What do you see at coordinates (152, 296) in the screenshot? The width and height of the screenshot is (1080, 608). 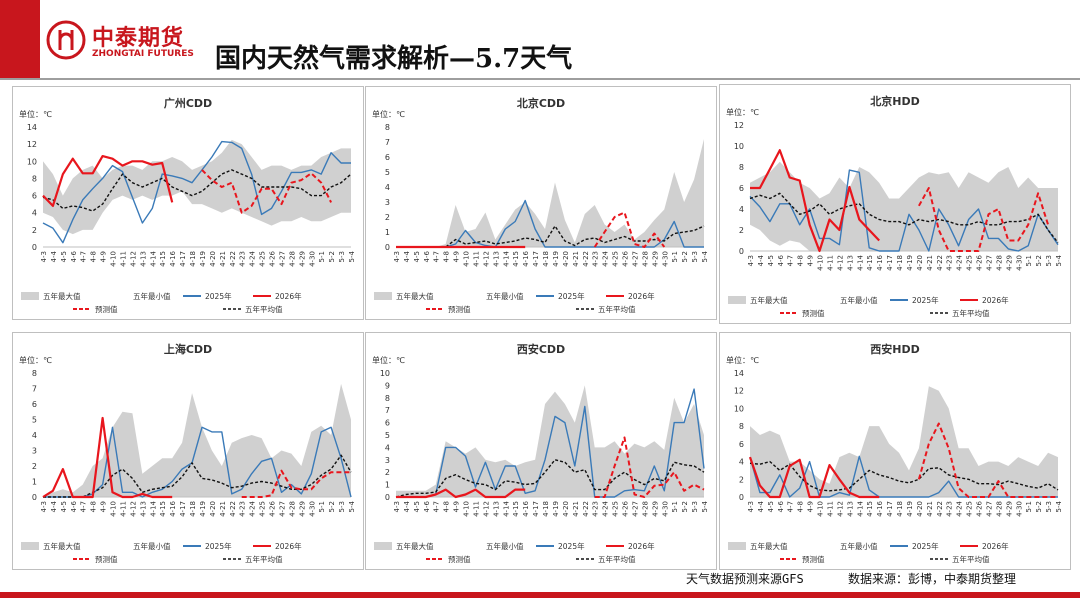 I see `legend-label: 五年最小值` at bounding box center [152, 296].